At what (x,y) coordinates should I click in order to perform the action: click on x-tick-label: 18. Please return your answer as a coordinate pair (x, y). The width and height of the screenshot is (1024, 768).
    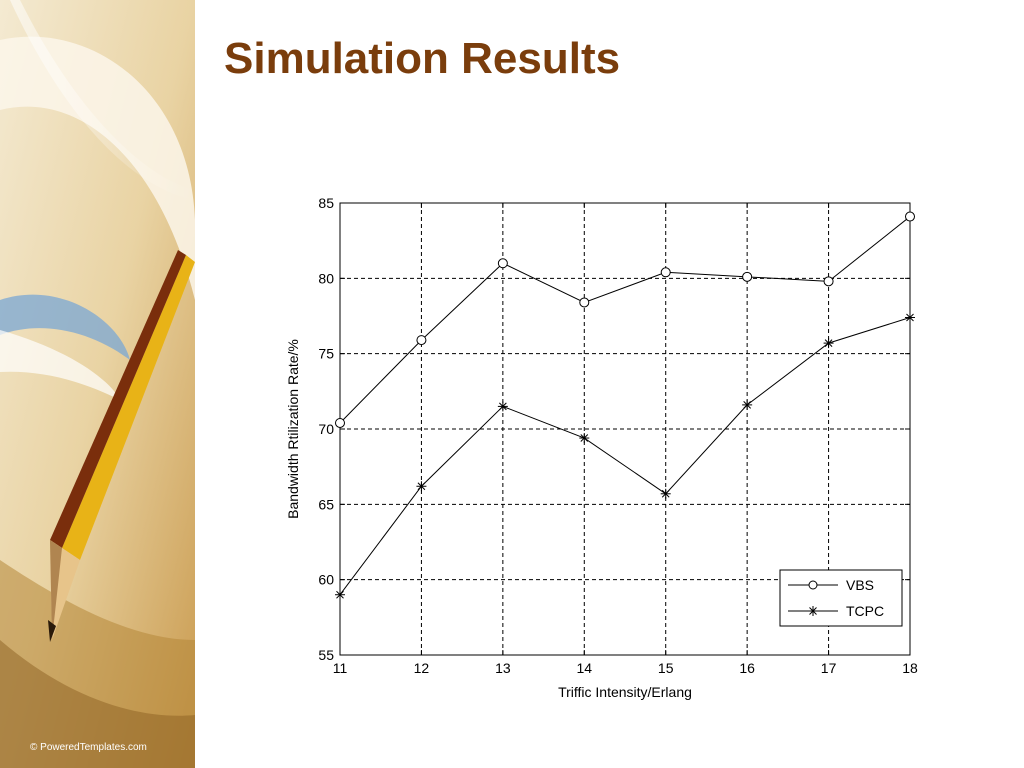
    Looking at the image, I should click on (910, 668).